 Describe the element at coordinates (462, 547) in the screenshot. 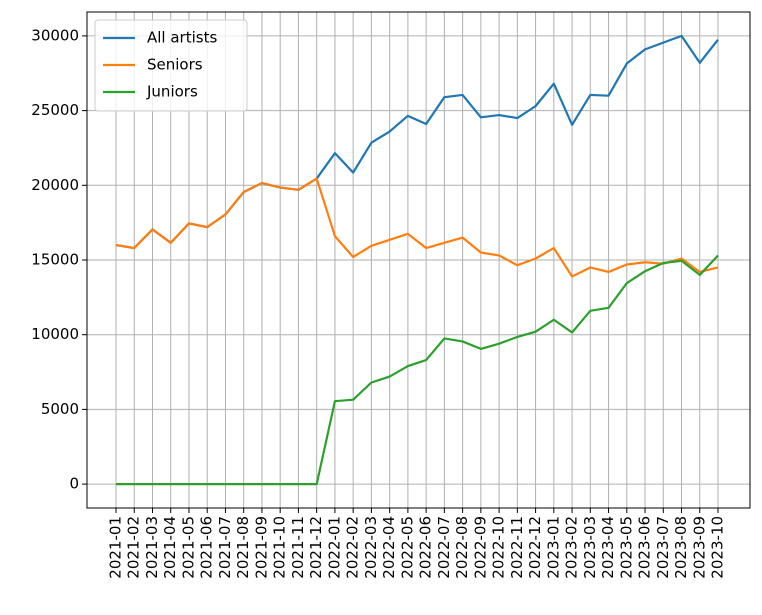

I see `x-tick-label: 2022-08` at that location.